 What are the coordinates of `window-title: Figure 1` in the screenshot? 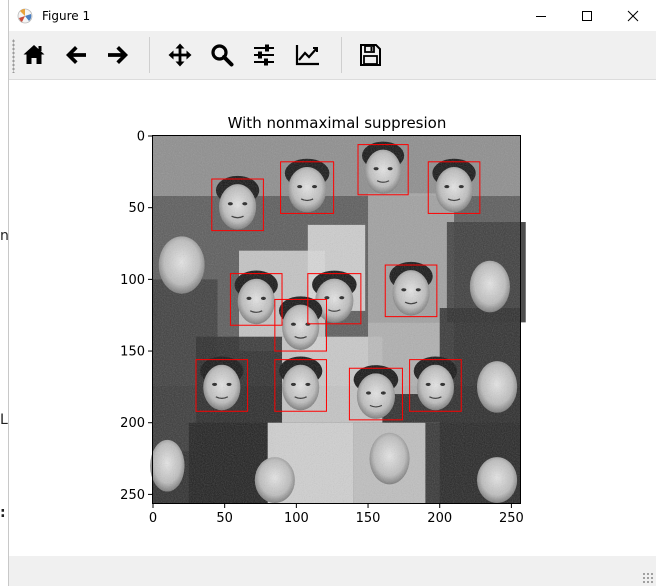 It's located at (66, 15).